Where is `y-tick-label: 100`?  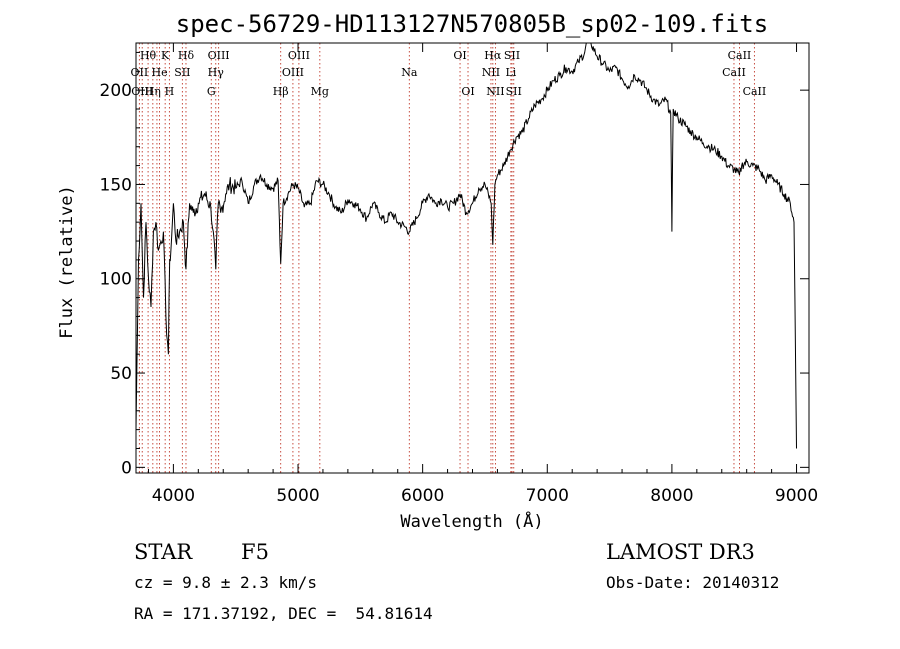 y-tick-label: 100 is located at coordinates (116, 280).